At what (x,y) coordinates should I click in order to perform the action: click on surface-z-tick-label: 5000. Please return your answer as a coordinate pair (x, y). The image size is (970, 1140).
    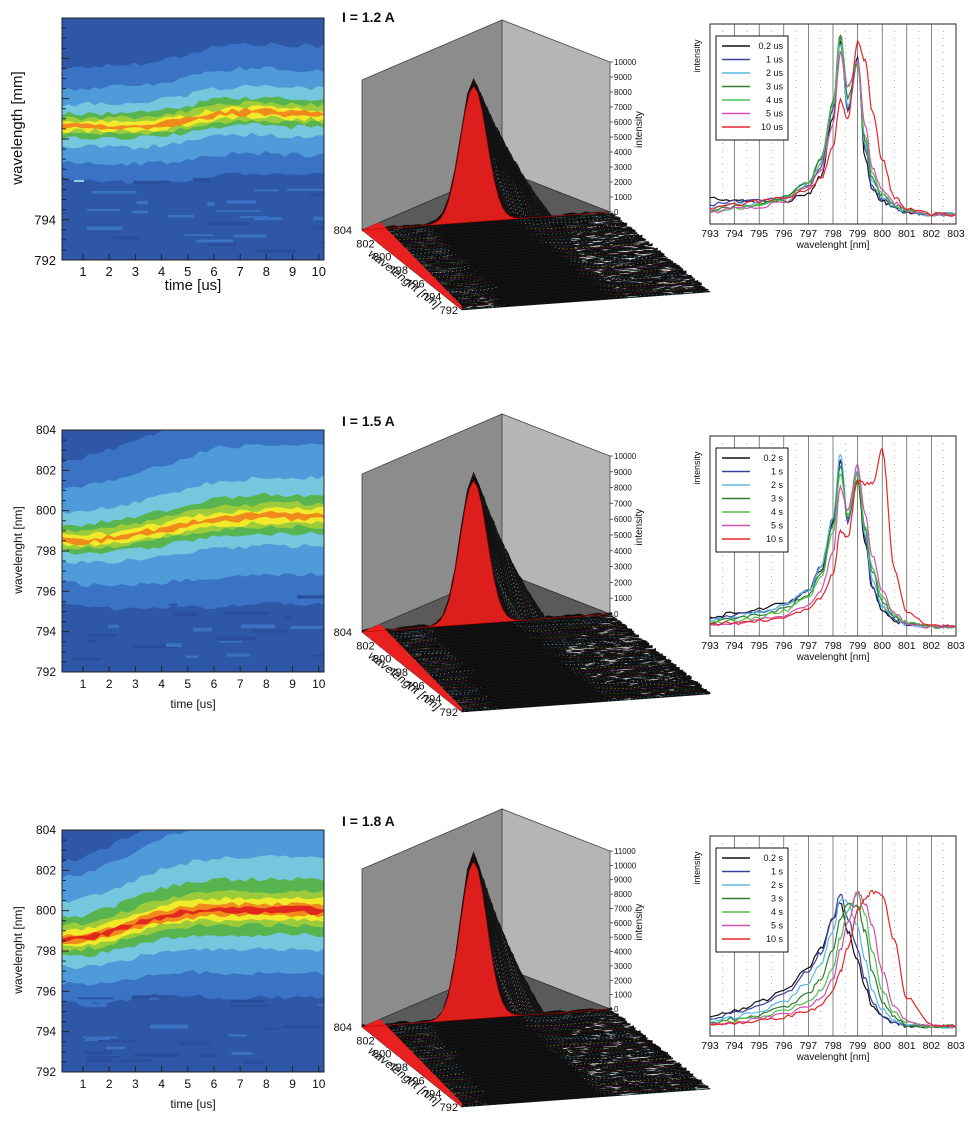
    Looking at the image, I should click on (623, 535).